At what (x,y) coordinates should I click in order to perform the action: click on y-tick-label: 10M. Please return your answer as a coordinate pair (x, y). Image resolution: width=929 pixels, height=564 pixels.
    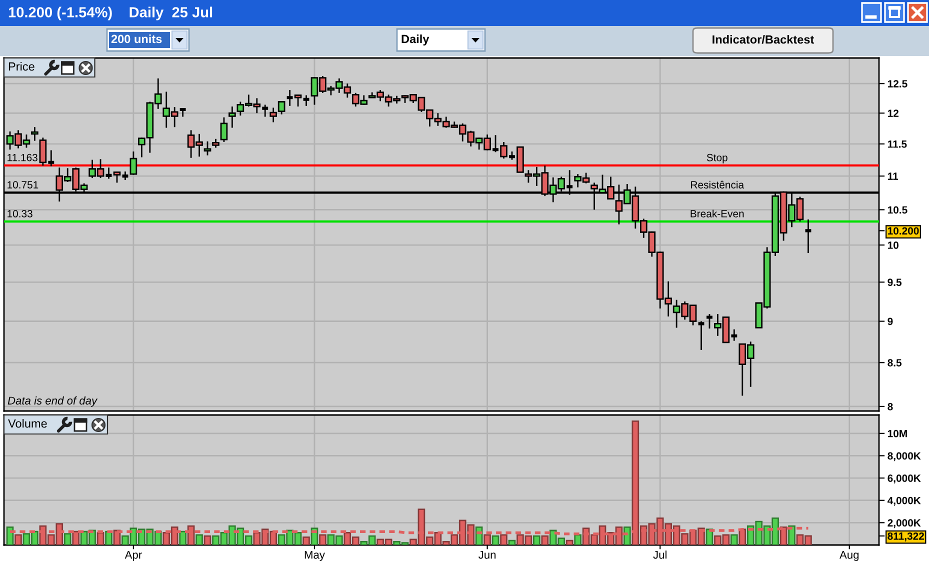
    Looking at the image, I should click on (897, 434).